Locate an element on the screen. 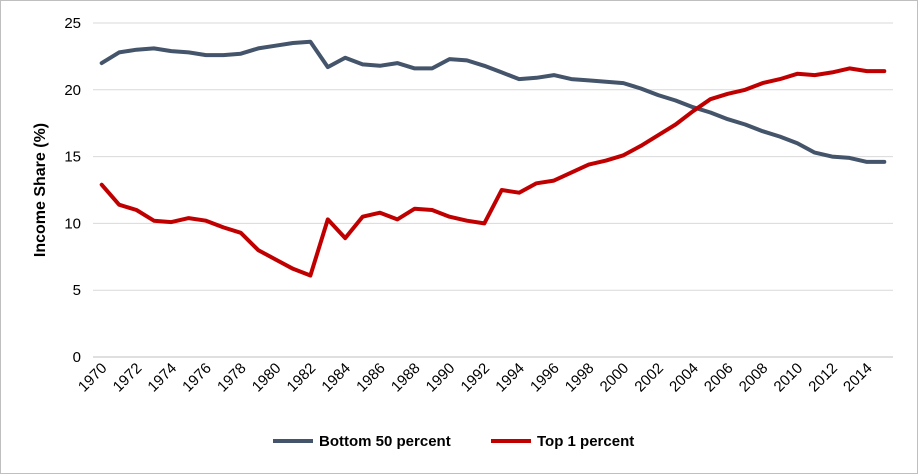 This screenshot has height=474, width=918. legend-label: Top 1 percent is located at coordinates (585, 441).